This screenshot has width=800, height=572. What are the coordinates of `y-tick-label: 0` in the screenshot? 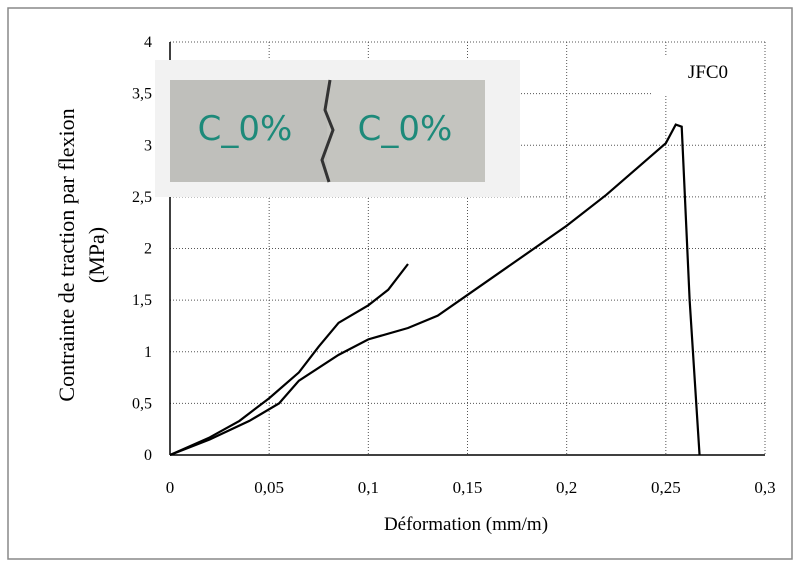 It's located at (148, 455).